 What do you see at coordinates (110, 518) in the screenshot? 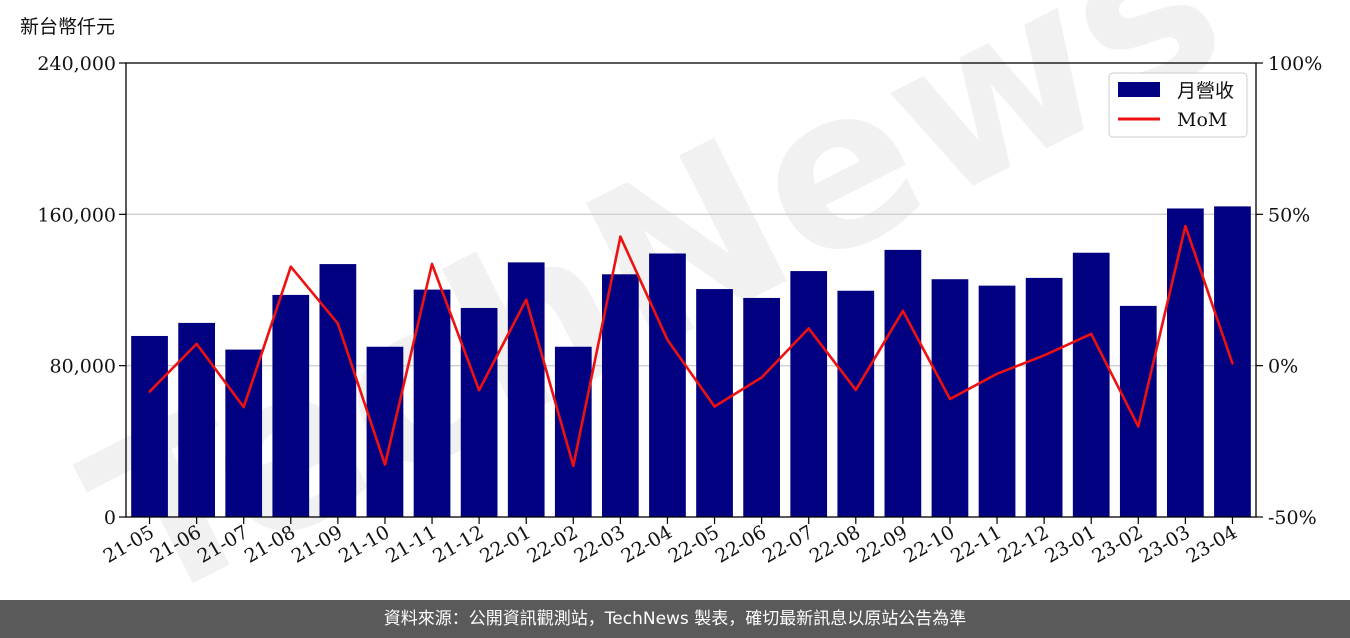
I see `left-tick-label: 0` at bounding box center [110, 518].